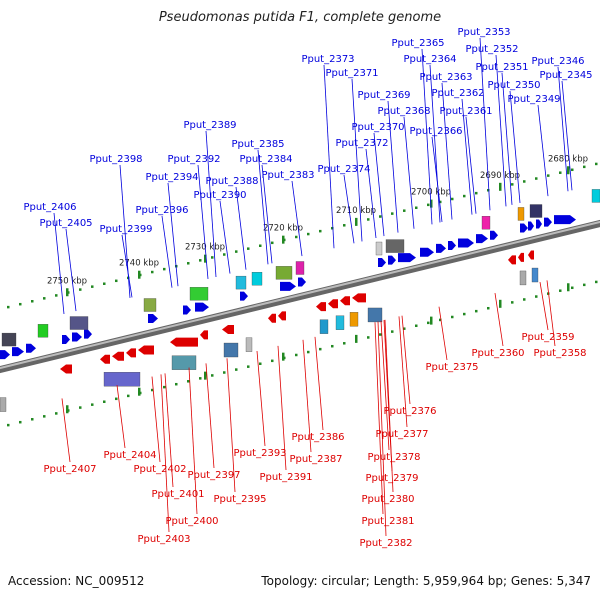 The width and height of the screenshot is (600, 600). Describe the element at coordinates (383, 95) in the screenshot. I see `gene-label-forward: Pput_2369` at that location.